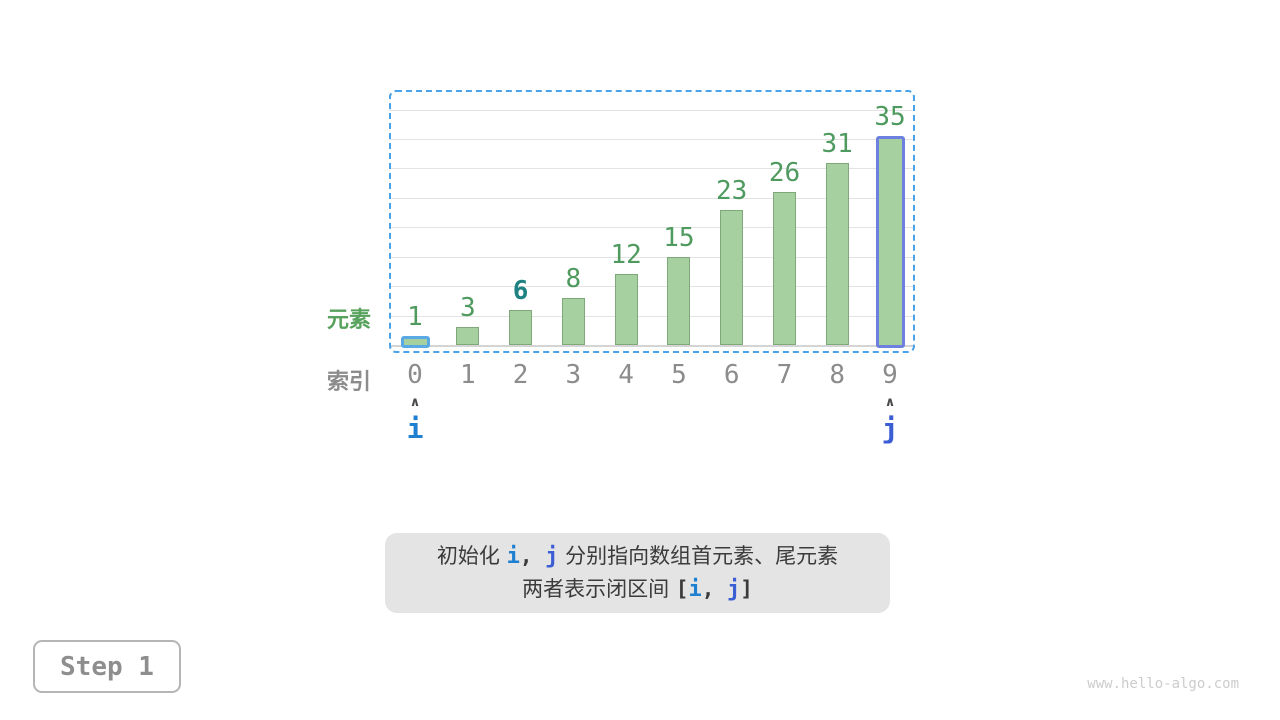  Describe the element at coordinates (520, 291) in the screenshot. I see `value-label-2: 6` at that location.